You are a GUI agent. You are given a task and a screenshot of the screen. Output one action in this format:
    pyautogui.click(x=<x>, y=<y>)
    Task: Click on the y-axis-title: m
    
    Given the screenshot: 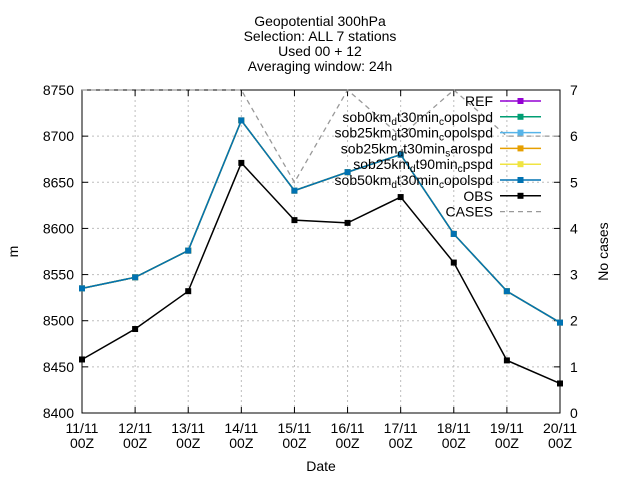 What is the action you would take?
    pyautogui.click(x=13, y=252)
    